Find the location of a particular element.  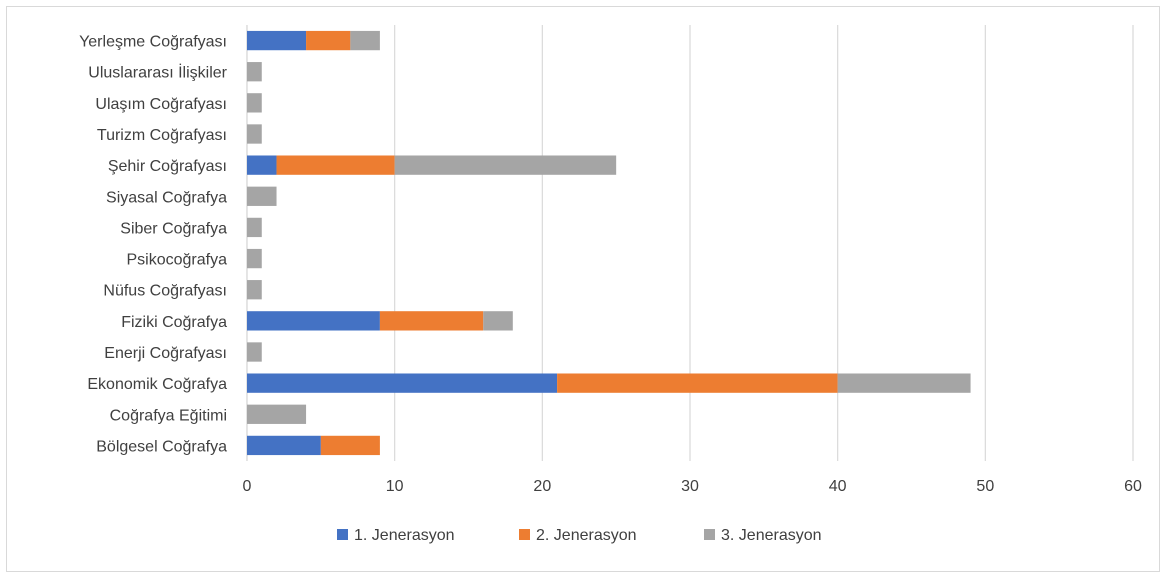

category-label-cografya-egitimi: Coğrafya Eğitimi is located at coordinates (168, 415).